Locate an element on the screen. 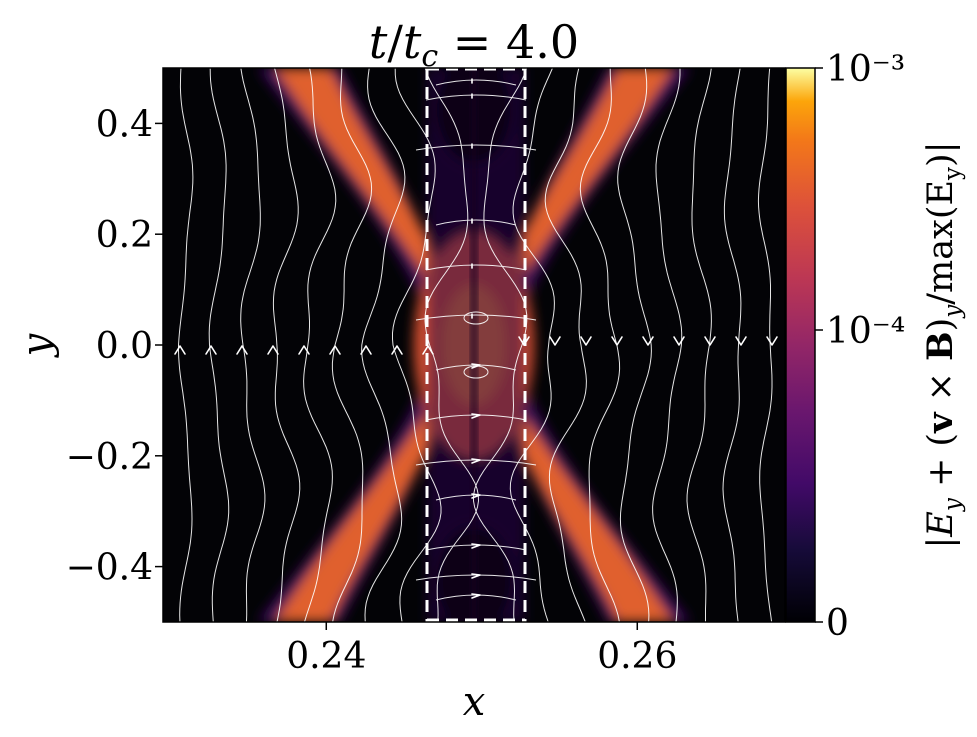  x-tick-label: 0.26 is located at coordinates (637, 656).